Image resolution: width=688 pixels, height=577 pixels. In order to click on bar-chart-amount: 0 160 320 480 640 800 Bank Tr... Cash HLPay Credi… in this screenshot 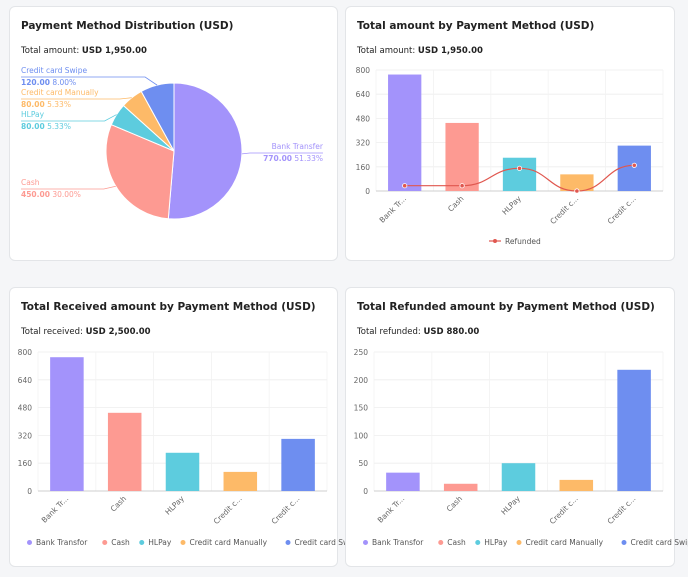, I will do `click(510, 156)`.